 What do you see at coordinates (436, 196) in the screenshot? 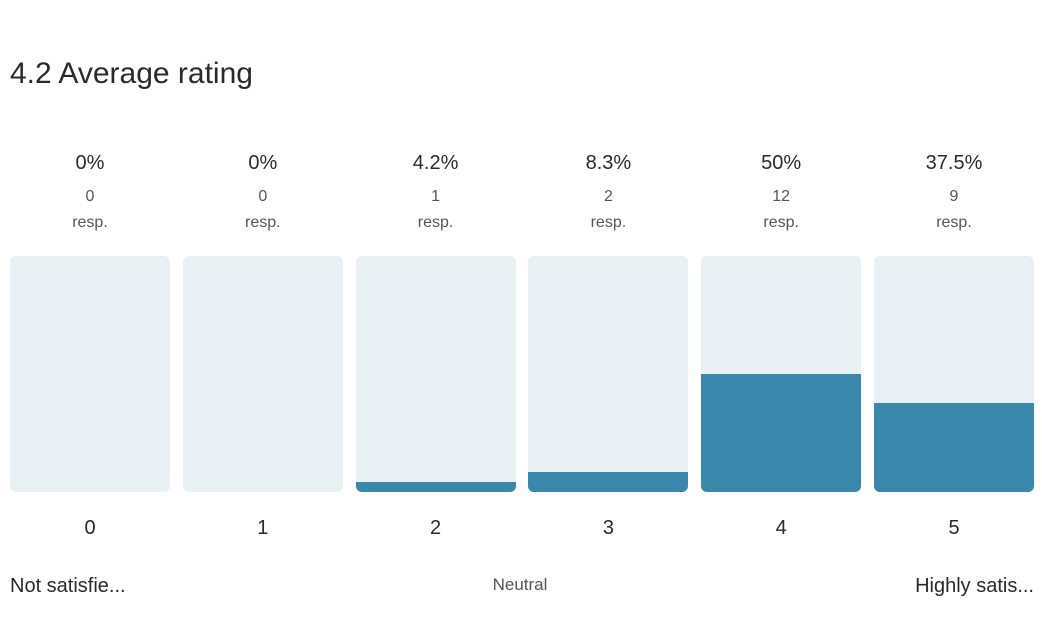
I see `response-count: 1` at bounding box center [436, 196].